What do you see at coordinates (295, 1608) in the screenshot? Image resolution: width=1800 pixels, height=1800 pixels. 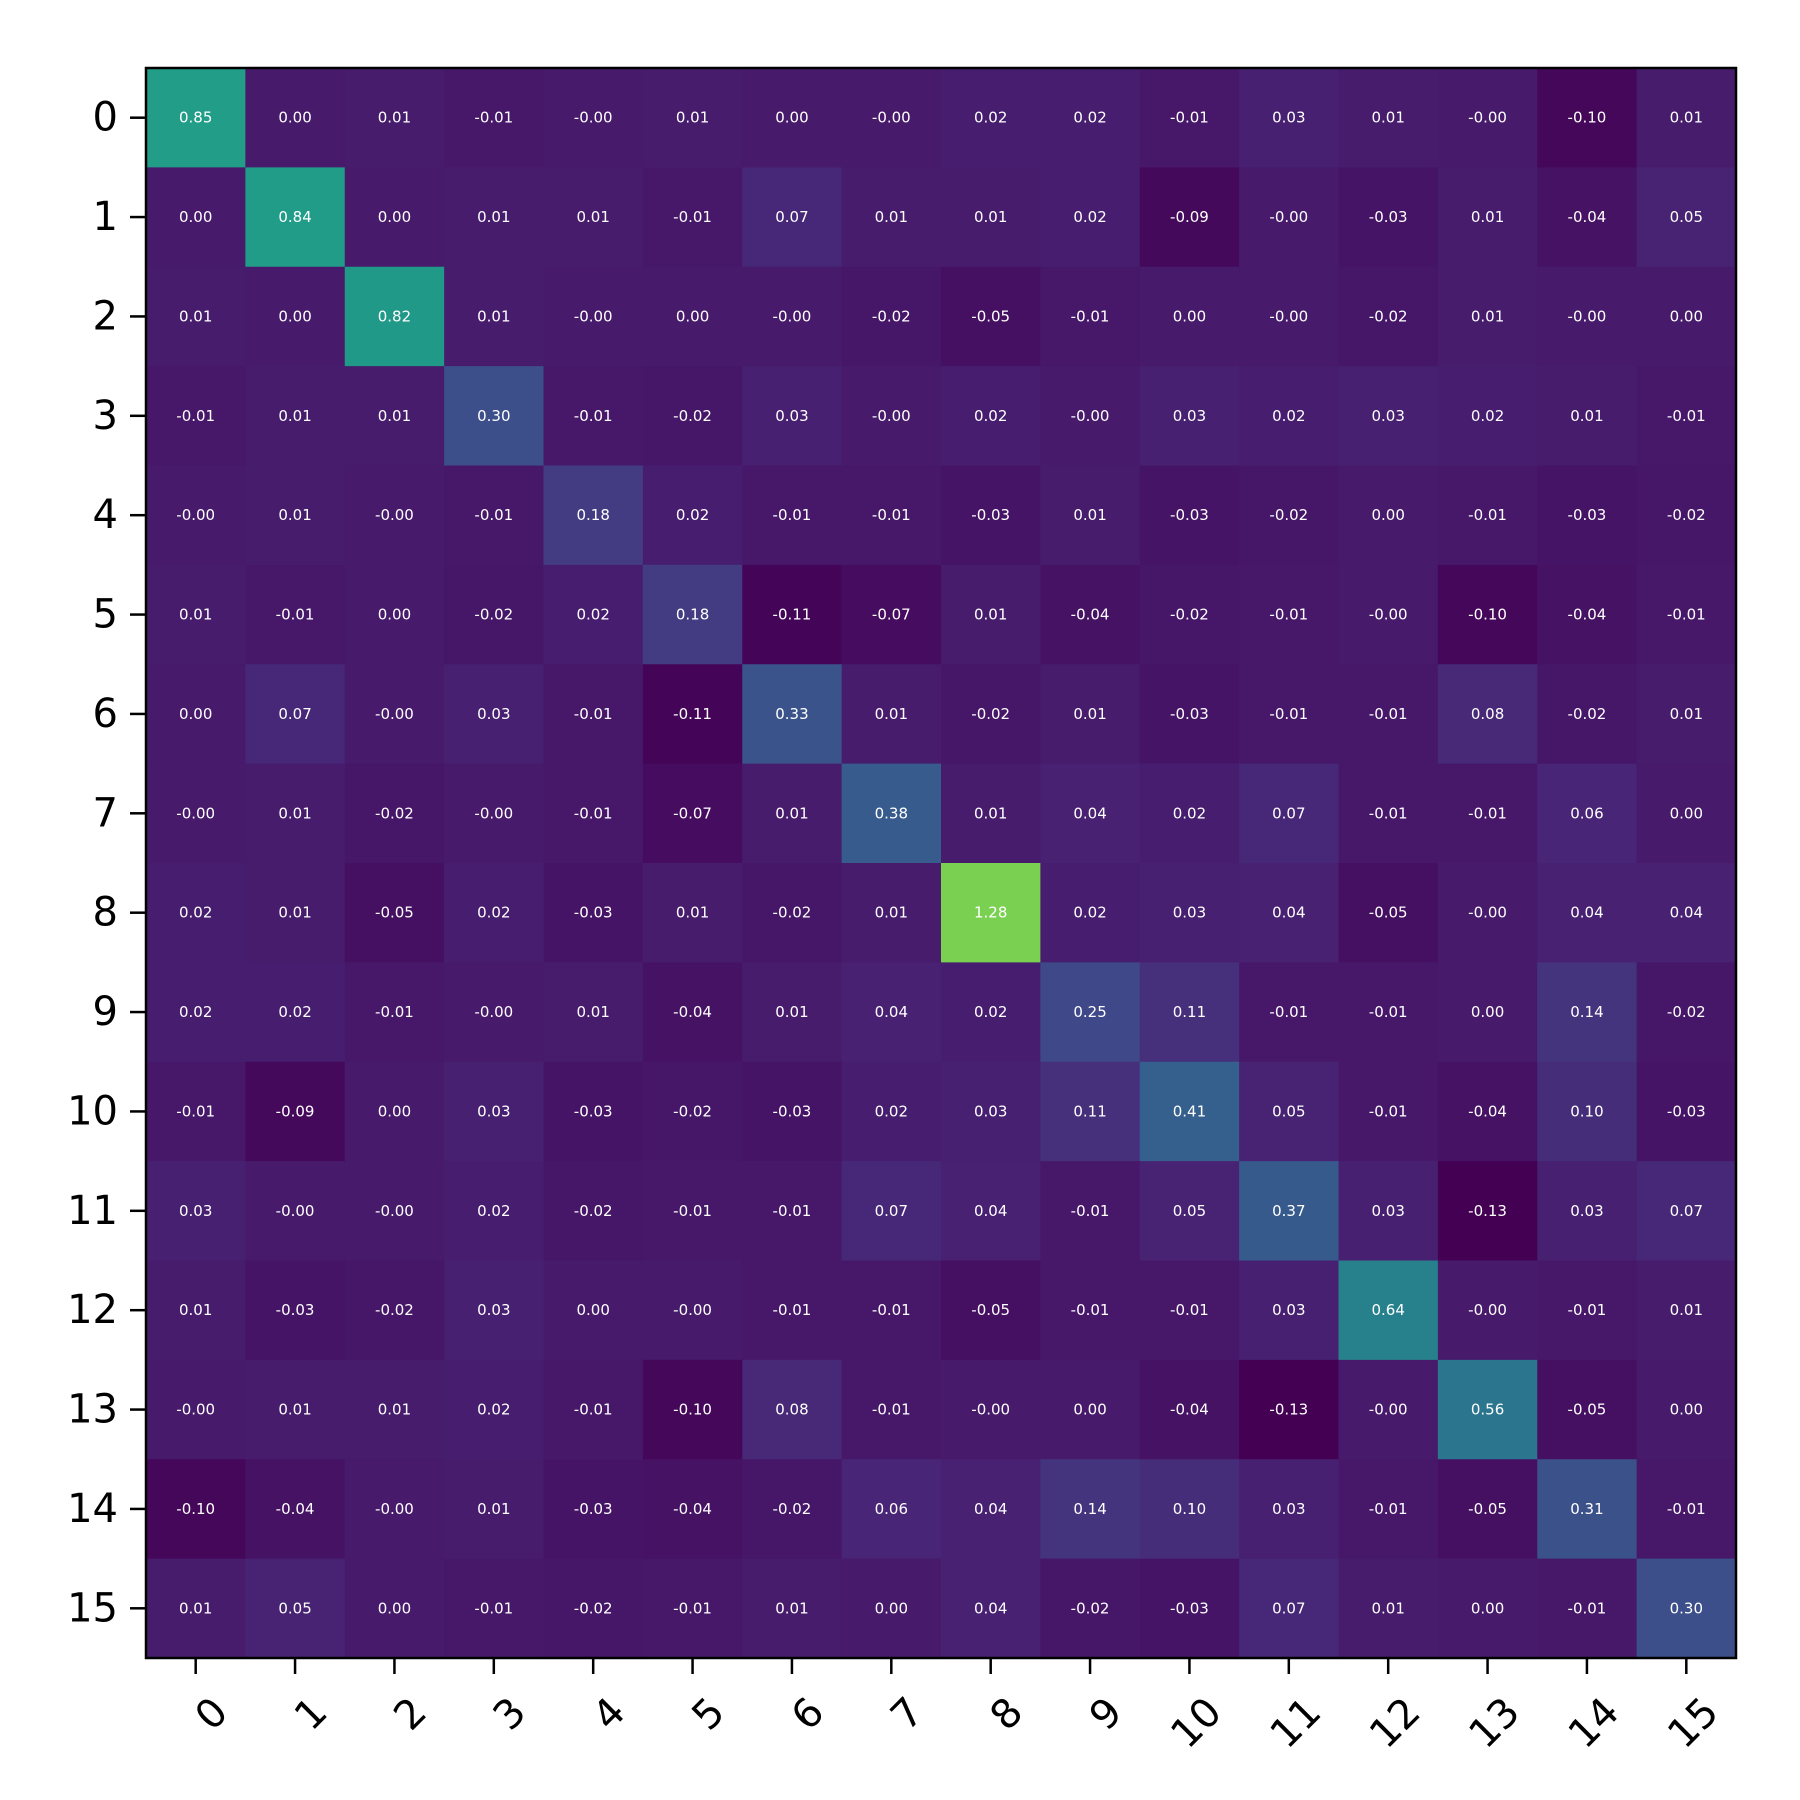 I see `heatmap-cell-r15-c1` at bounding box center [295, 1608].